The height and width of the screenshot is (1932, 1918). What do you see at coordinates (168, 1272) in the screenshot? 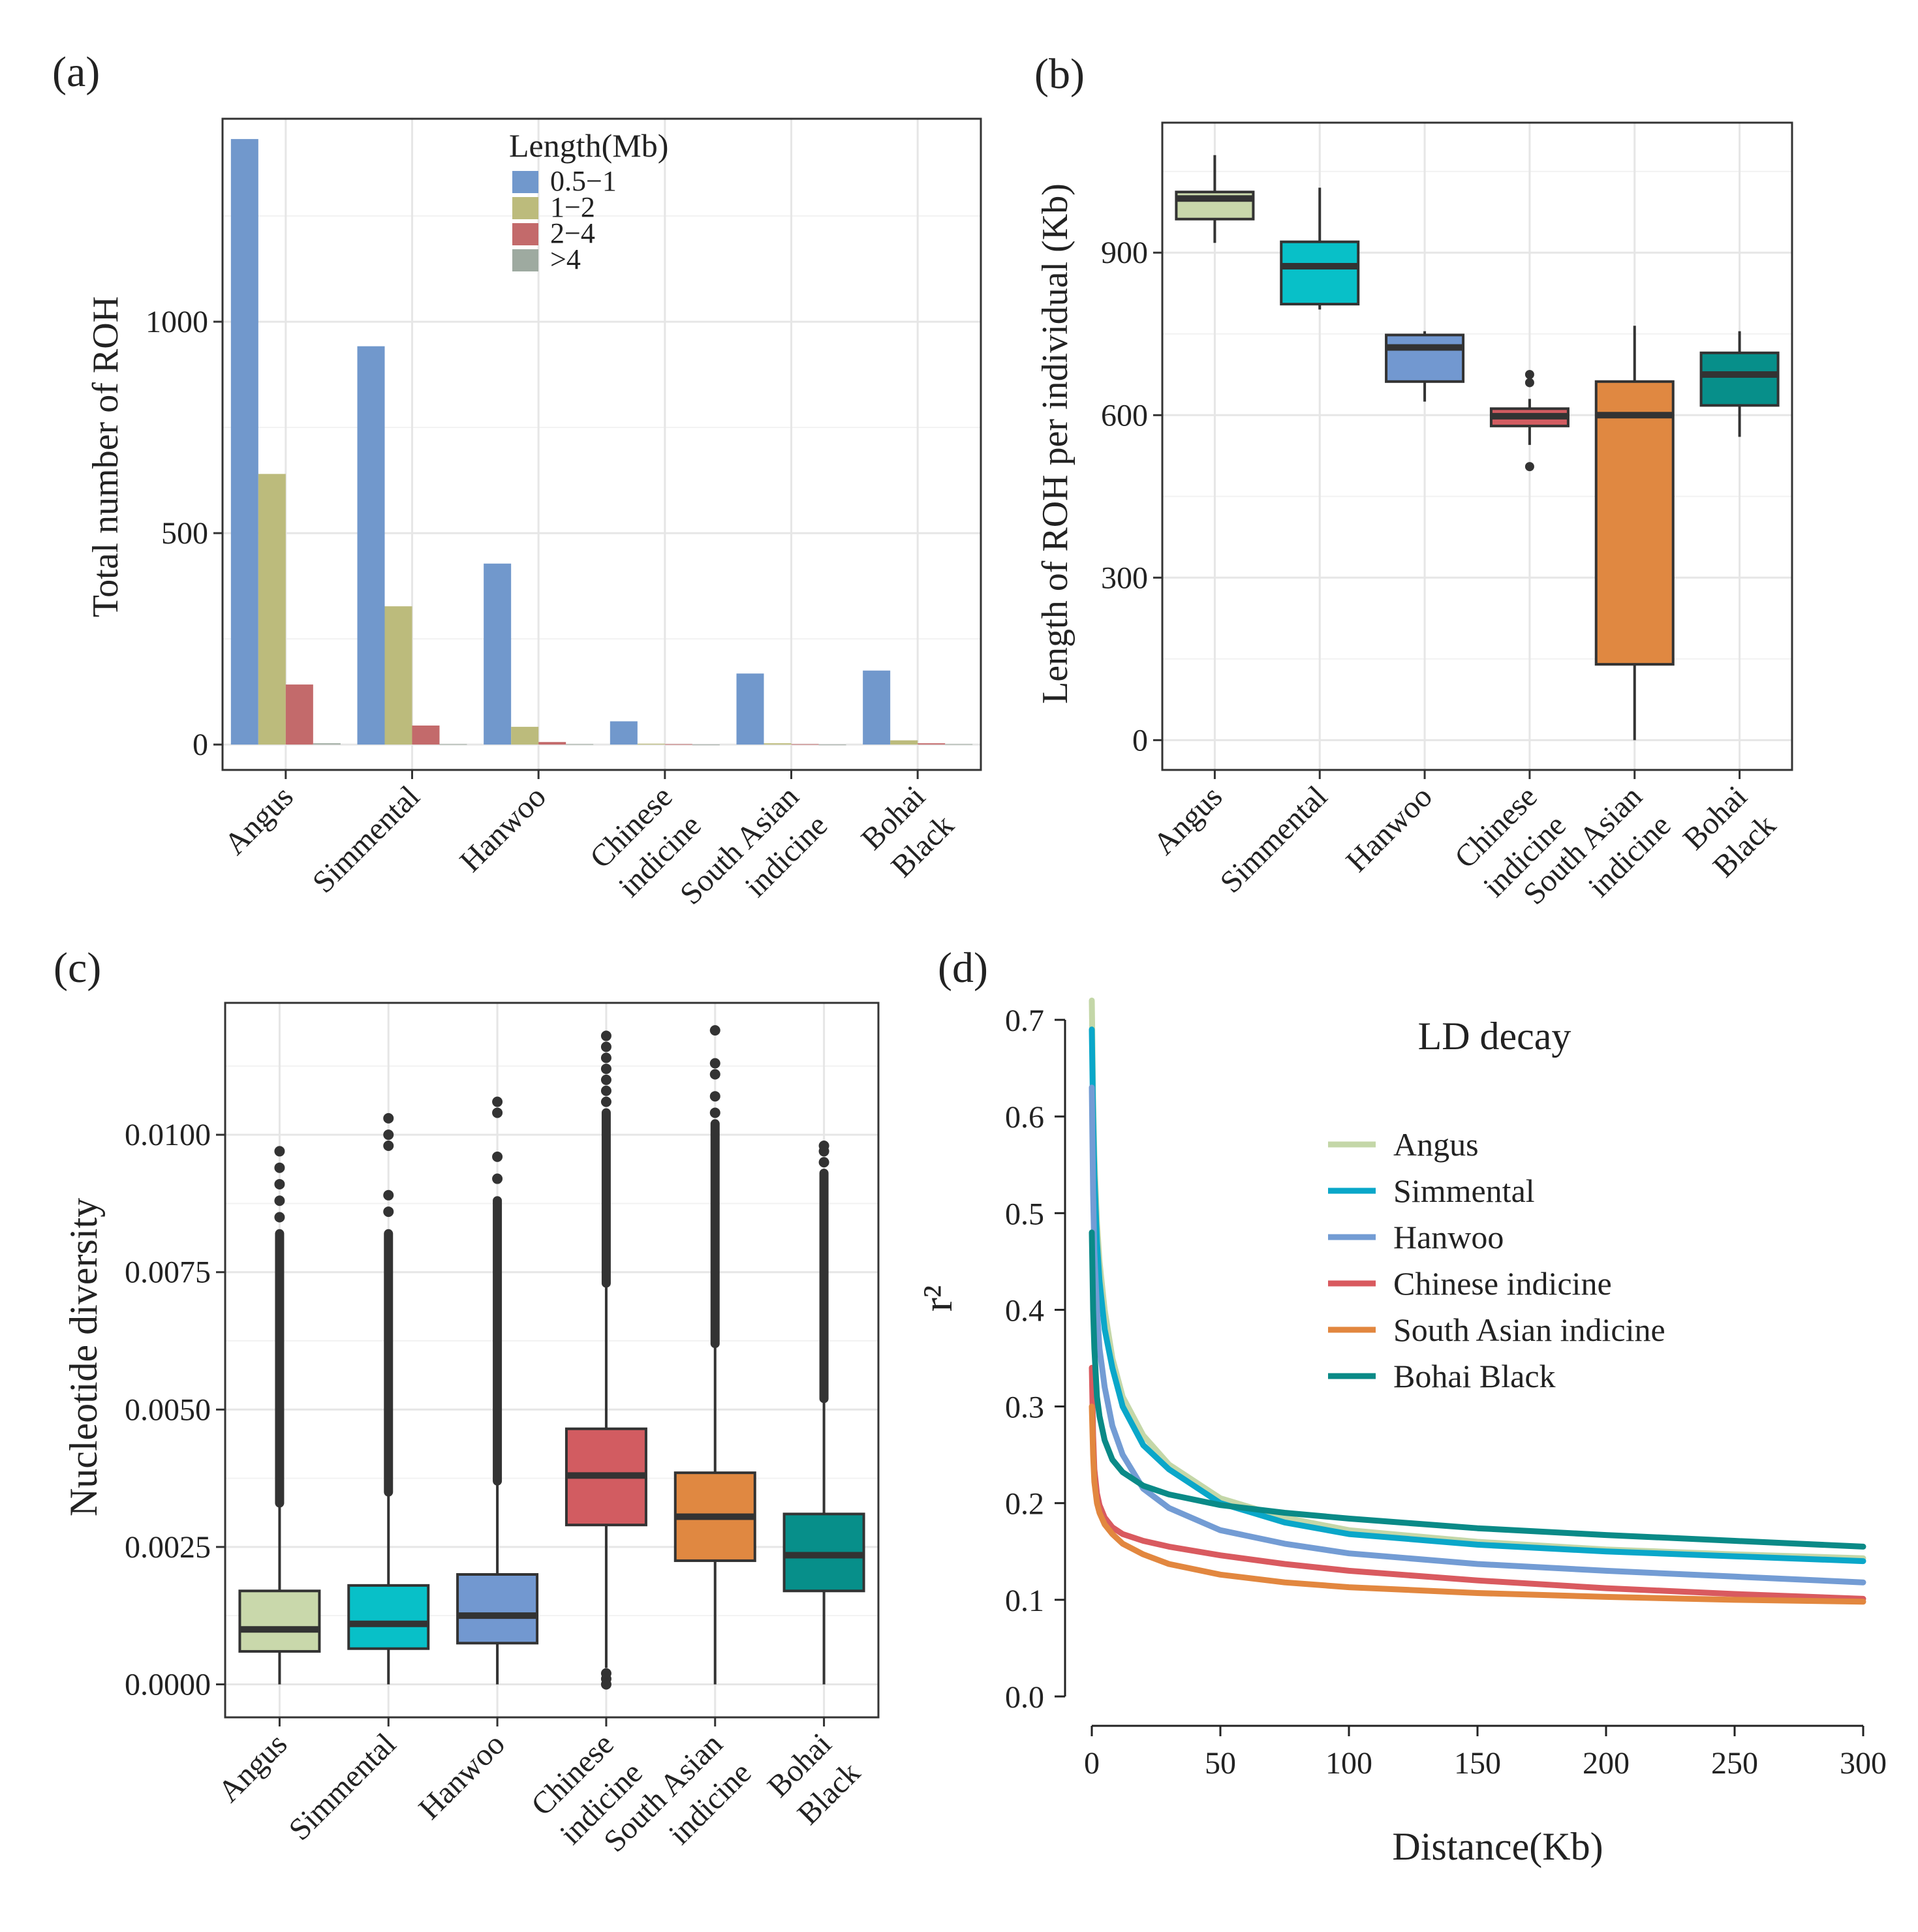
I see `panel-c-ytick-label: 0.0075` at bounding box center [168, 1272].